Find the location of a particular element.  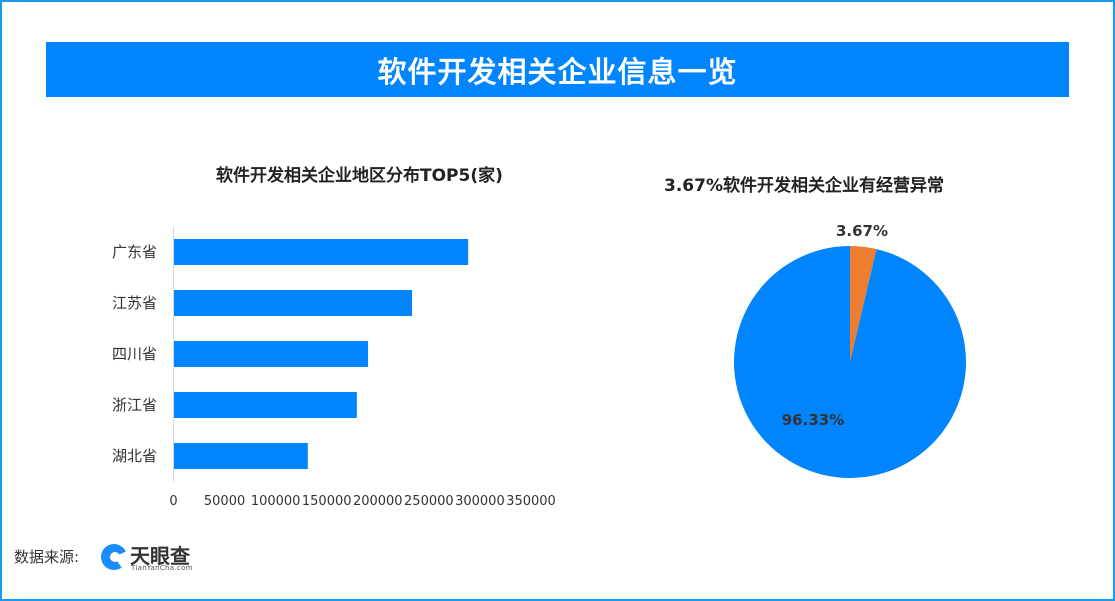

pie-chart-title: 3.67%软件开发相关企业有经营异常 is located at coordinates (804, 186).